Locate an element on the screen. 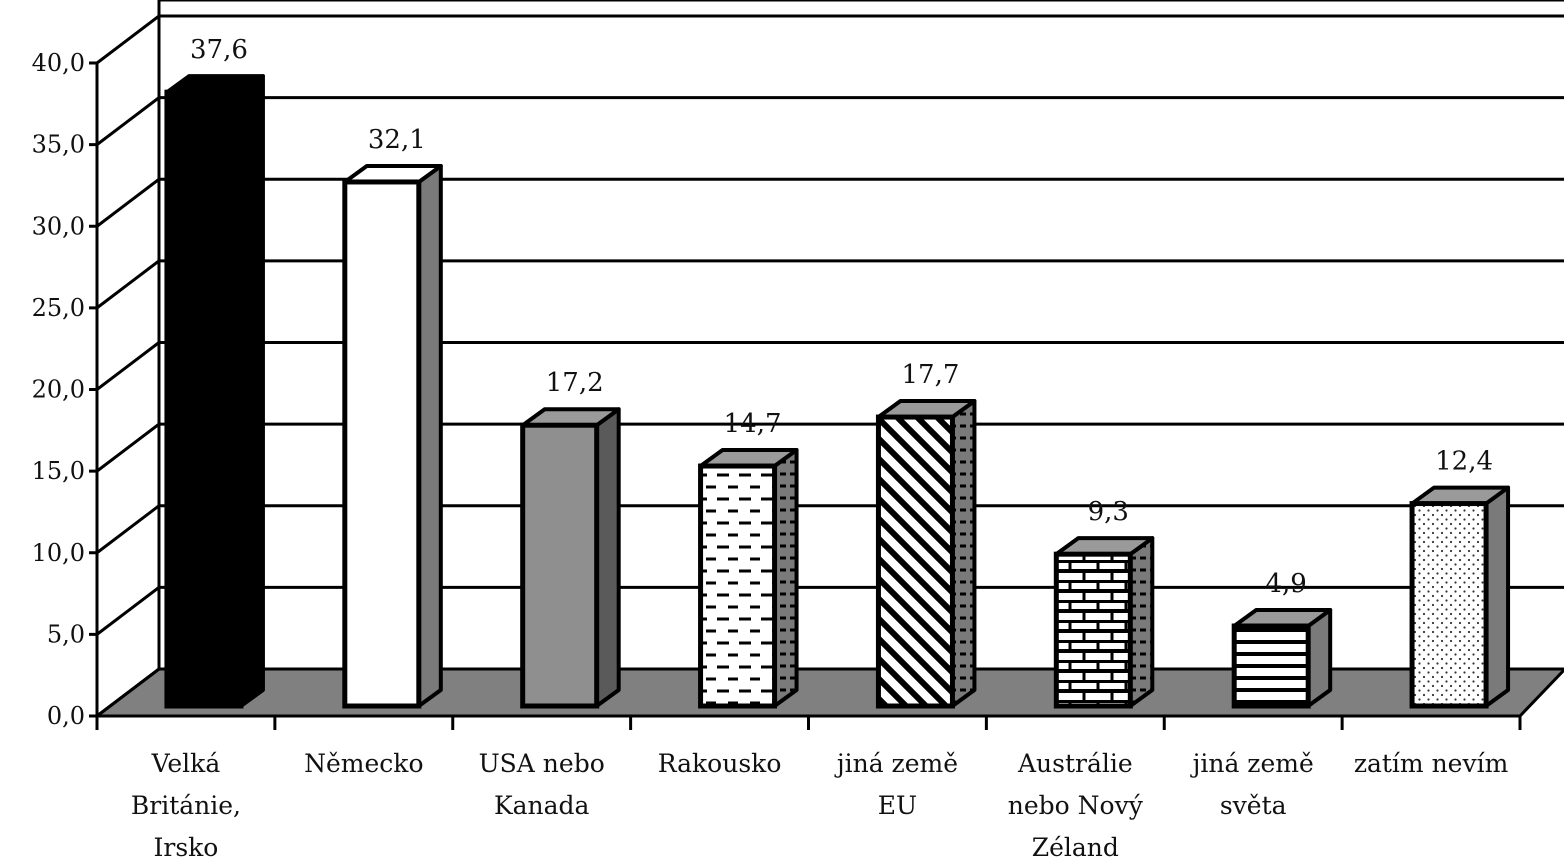  y-axis: 0,0 5,0 10,0 15,0 20,0 25,0 30,0 35,0 40,0 is located at coordinates (65, 389).